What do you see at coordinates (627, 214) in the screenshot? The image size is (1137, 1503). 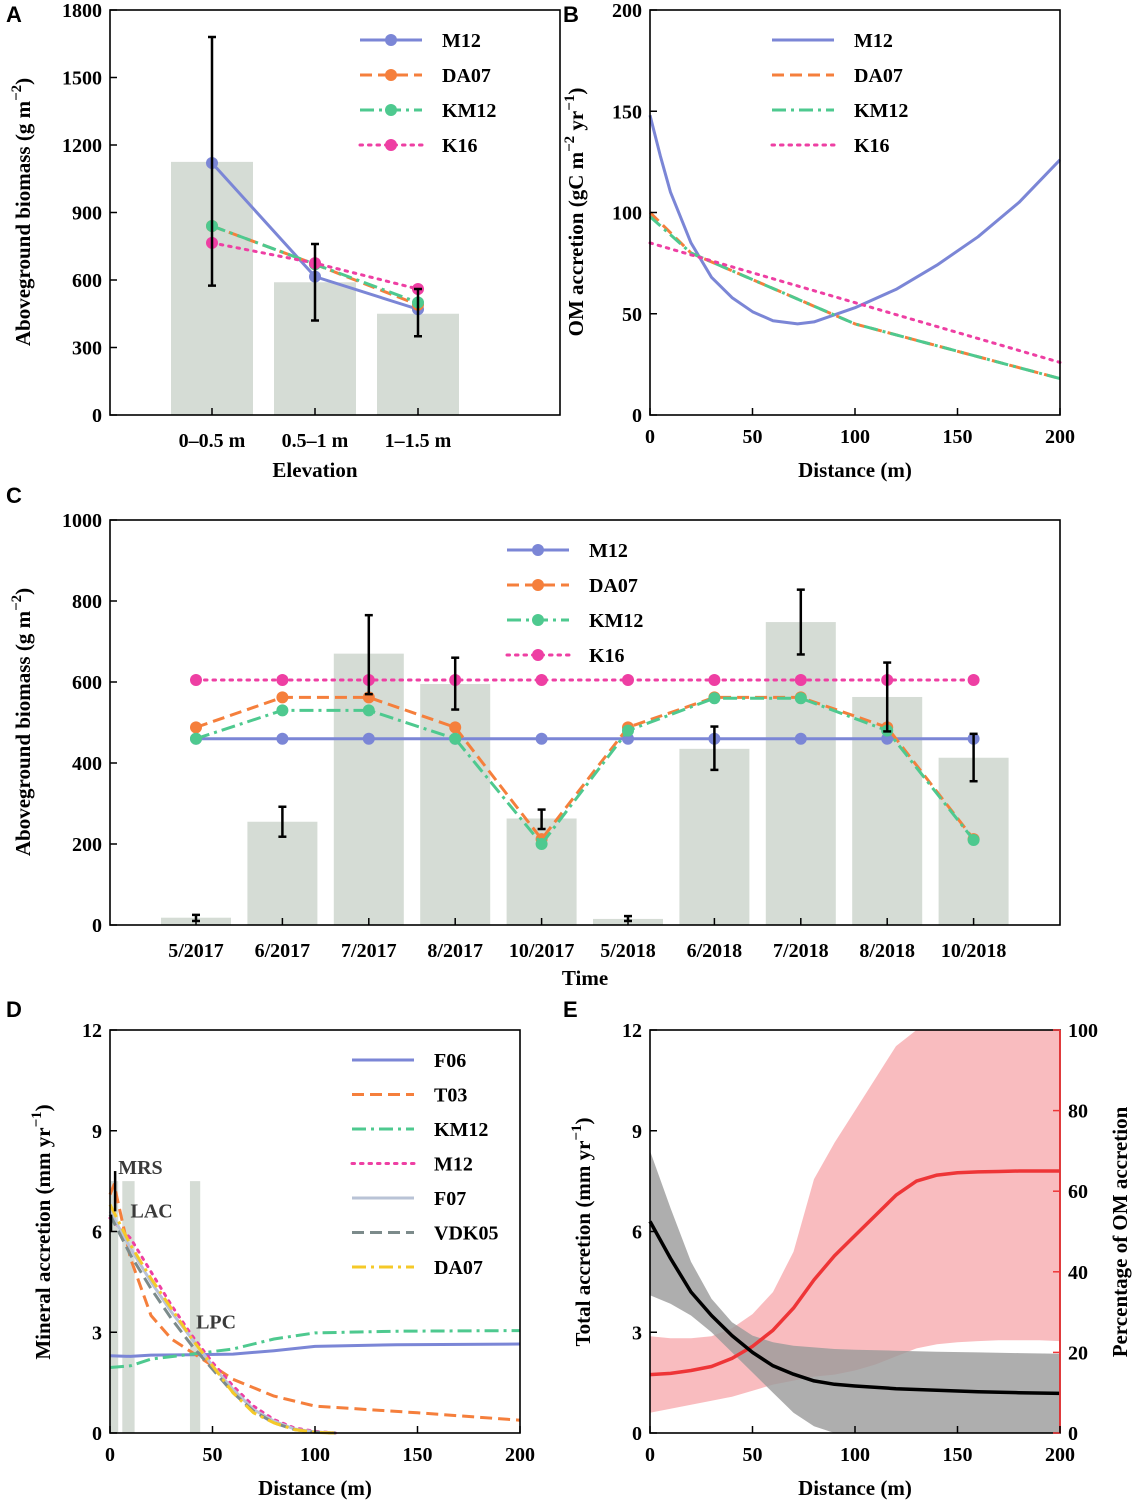 I see `y-tick-label: 100` at bounding box center [627, 214].